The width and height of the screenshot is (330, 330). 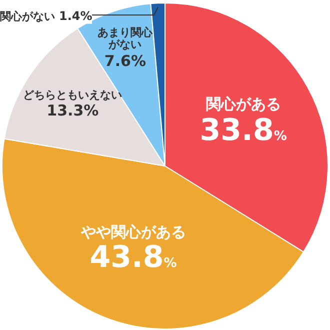 I want to click on slice-label: やや関心がある, so click(x=133, y=232).